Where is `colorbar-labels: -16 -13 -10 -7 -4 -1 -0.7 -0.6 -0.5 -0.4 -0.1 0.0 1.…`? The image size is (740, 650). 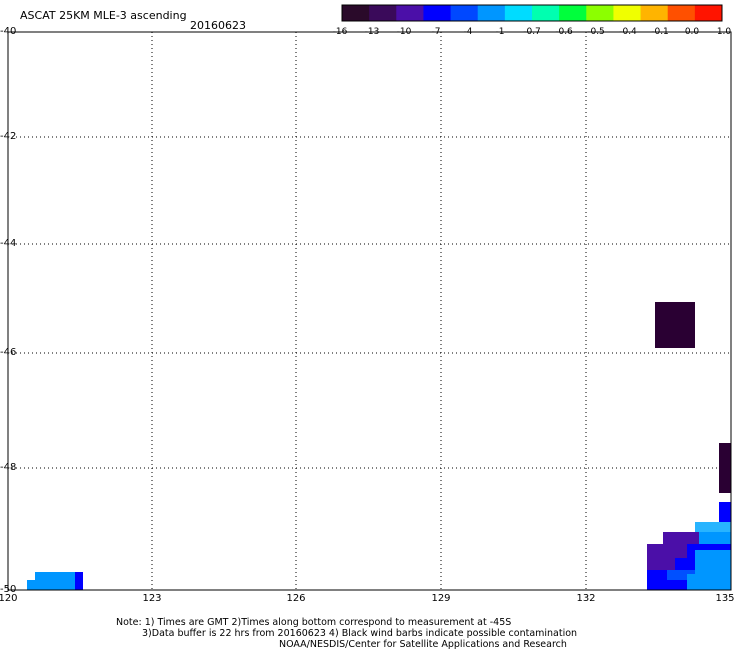
colorbar-labels: -16 -13 -10 -7 -4 -1 -0.7 -0.6 -0.5 -0.4 -0.1 0.0 1.… is located at coordinates (532, 33).